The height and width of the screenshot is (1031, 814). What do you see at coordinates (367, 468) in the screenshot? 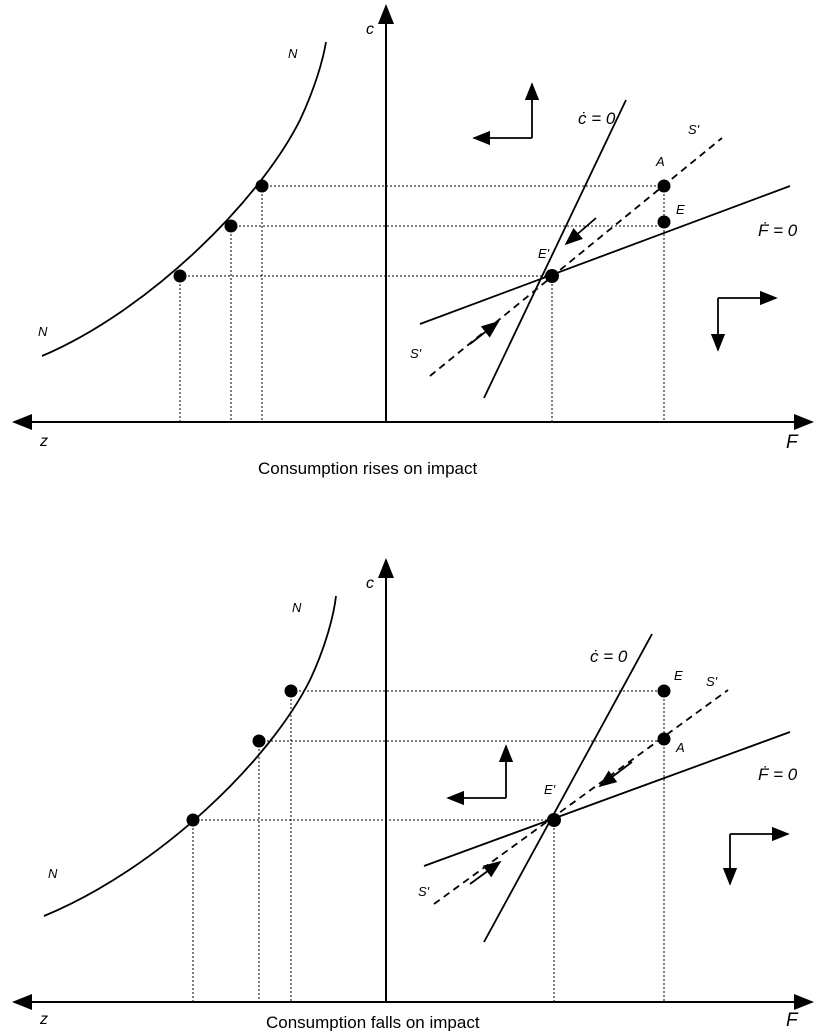
I see `caption-top: Consumption rises on impact` at bounding box center [367, 468].